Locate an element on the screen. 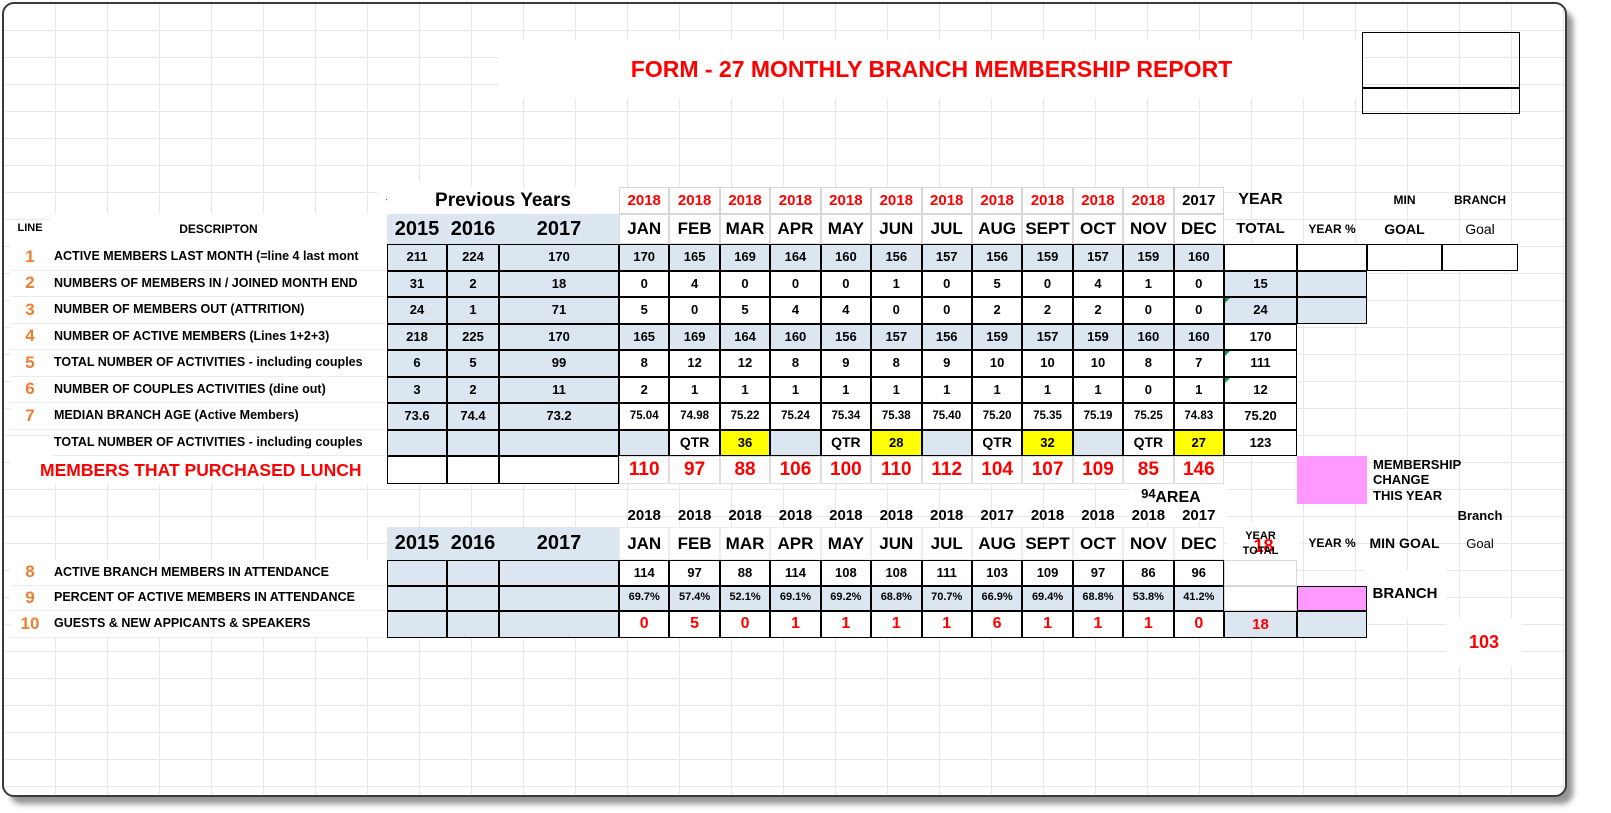 Image resolution: width=1611 pixels, height=813 pixels. month-value-cell: 103 is located at coordinates (997, 573).